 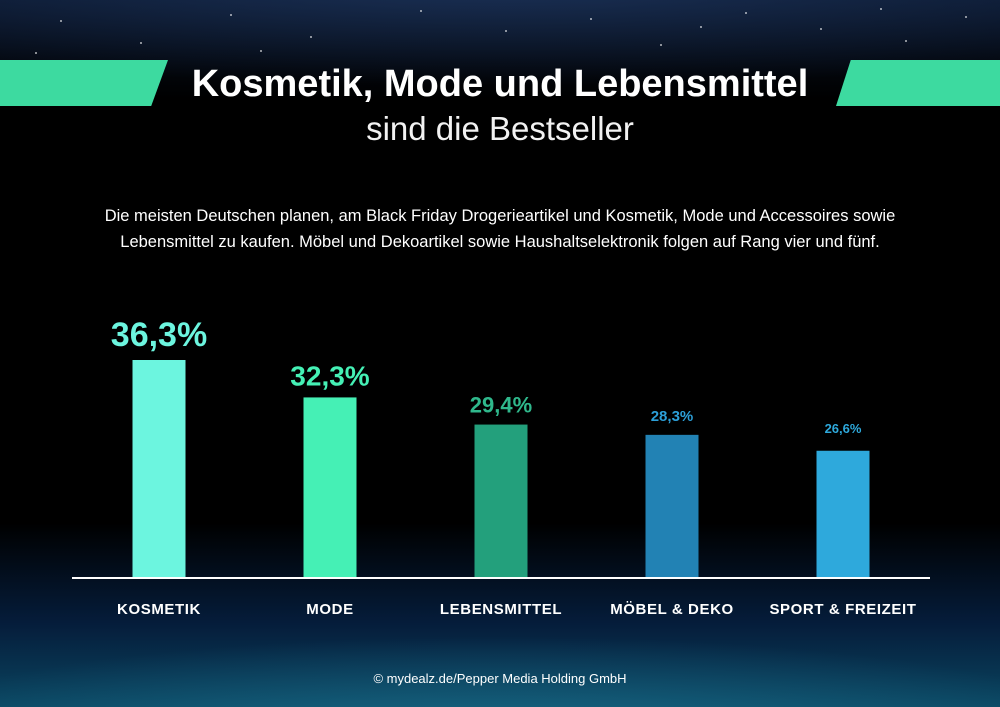 I want to click on source-credit: © mydealz.de/Pepper Media Holding GmbH, so click(x=500, y=678).